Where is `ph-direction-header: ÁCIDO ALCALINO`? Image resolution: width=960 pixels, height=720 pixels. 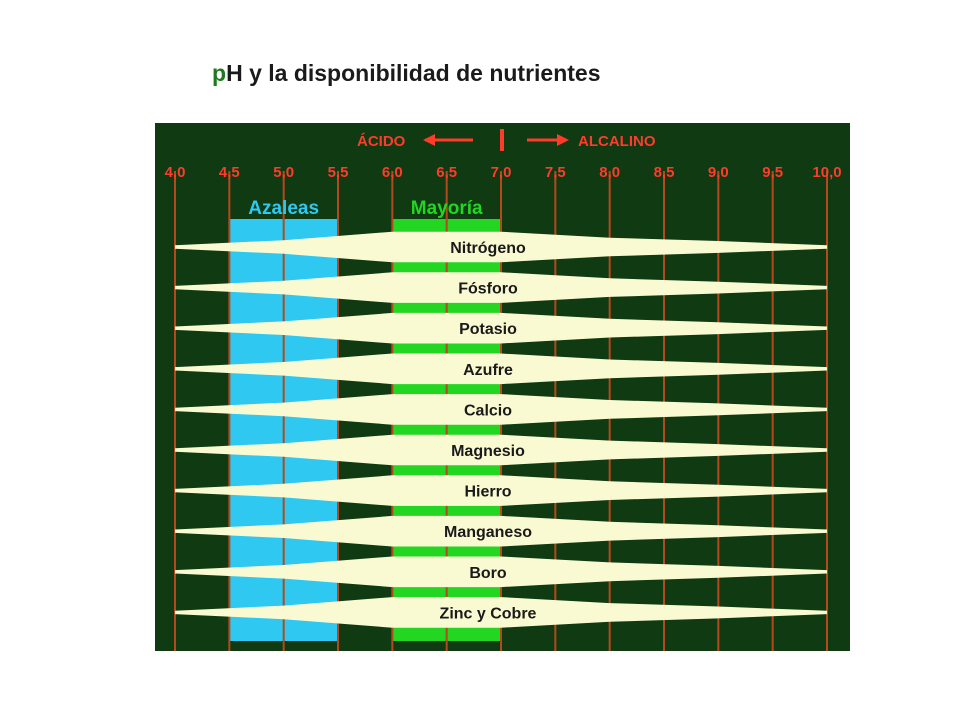
ph-direction-header: ÁCIDO ALCALINO is located at coordinates (506, 140).